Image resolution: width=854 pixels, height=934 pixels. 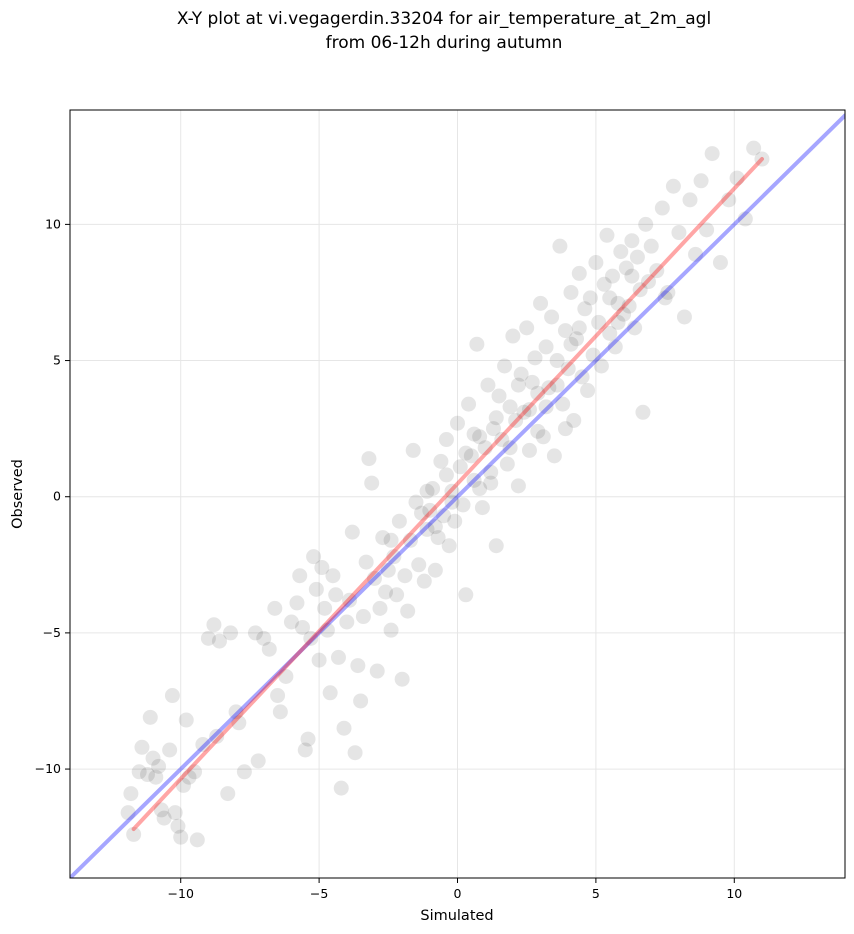 What do you see at coordinates (52, 632) in the screenshot?
I see `y-tick-label: −5` at bounding box center [52, 632].